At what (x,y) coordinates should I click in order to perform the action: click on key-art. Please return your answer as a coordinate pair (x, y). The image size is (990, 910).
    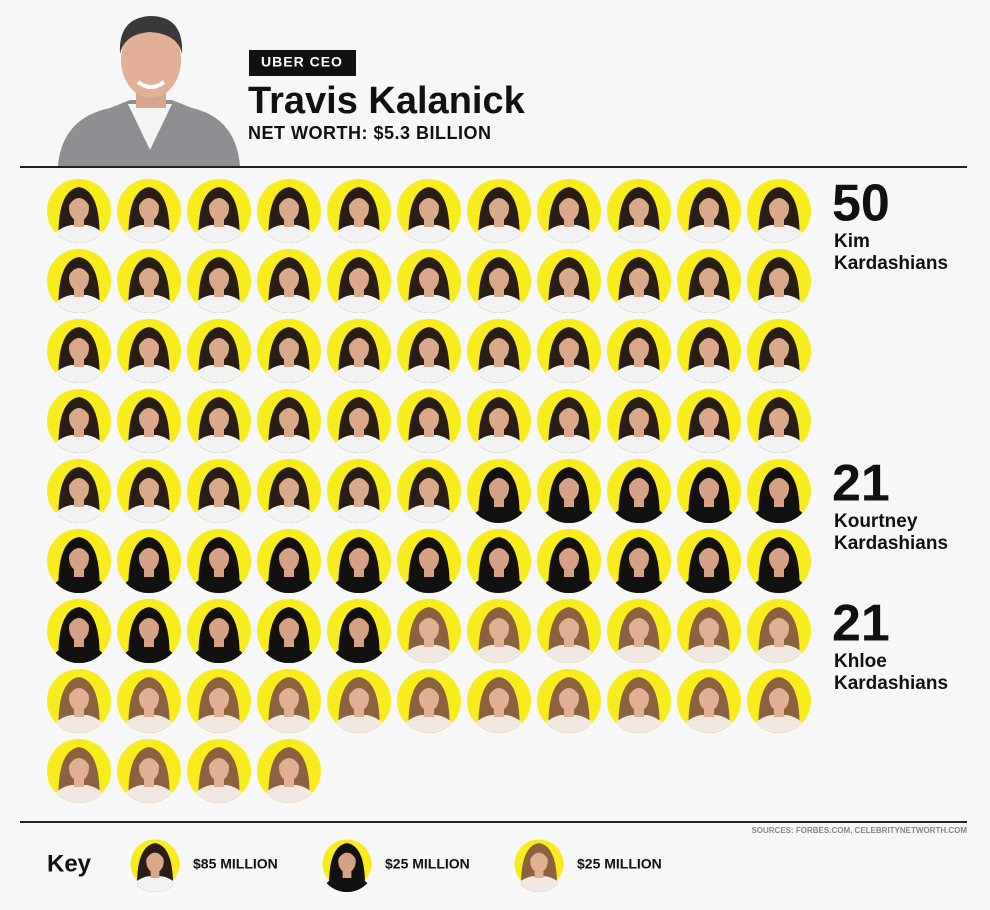
    Looking at the image, I should click on (539, 867).